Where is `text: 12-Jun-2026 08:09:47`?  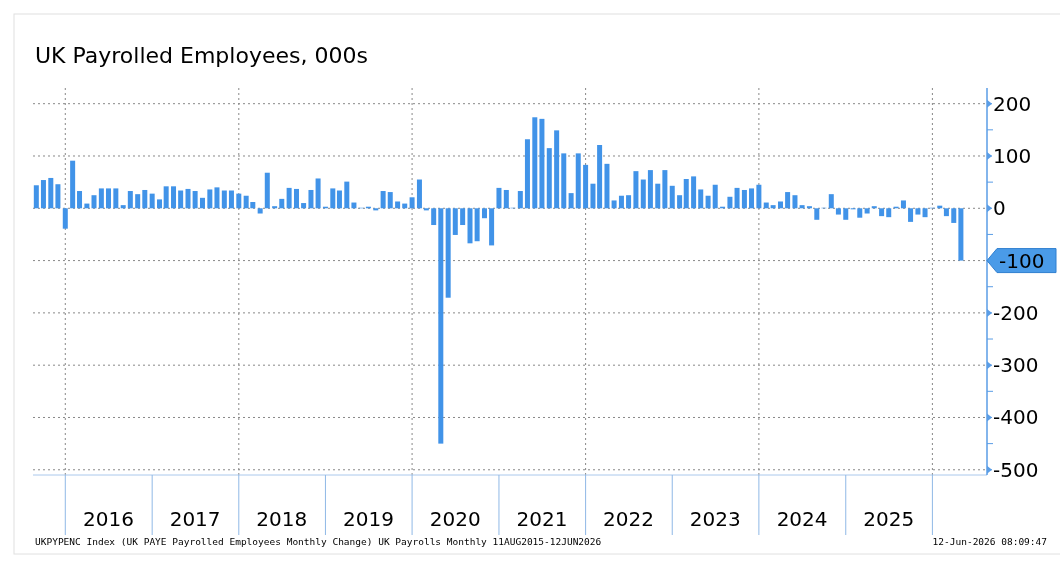
text: 12-Jun-2026 08:09:47 is located at coordinates (989, 541).